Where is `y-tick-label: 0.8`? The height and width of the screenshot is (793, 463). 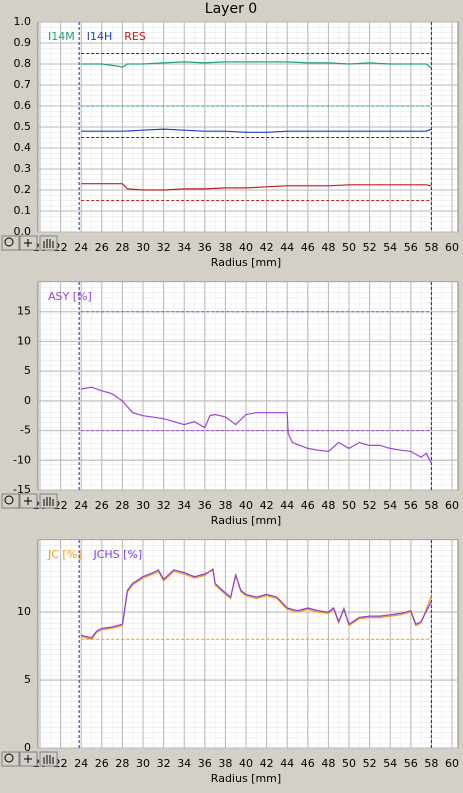
y-tick-label: 0.8 is located at coordinates (23, 63).